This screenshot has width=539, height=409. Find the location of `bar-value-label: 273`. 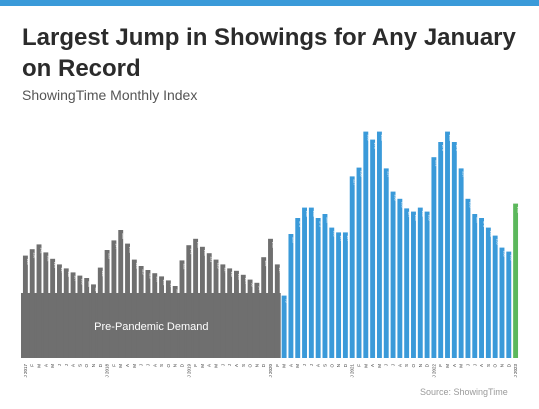

bar-value-label: 273 is located at coordinates (375, 146).